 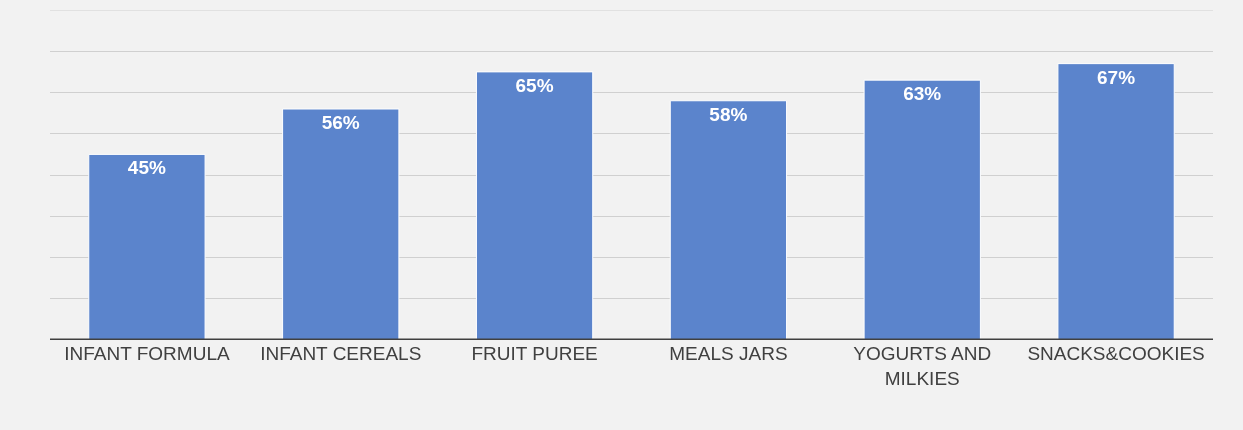 What do you see at coordinates (341, 353) in the screenshot?
I see `x-tick-label: INFANT CEREALS` at bounding box center [341, 353].